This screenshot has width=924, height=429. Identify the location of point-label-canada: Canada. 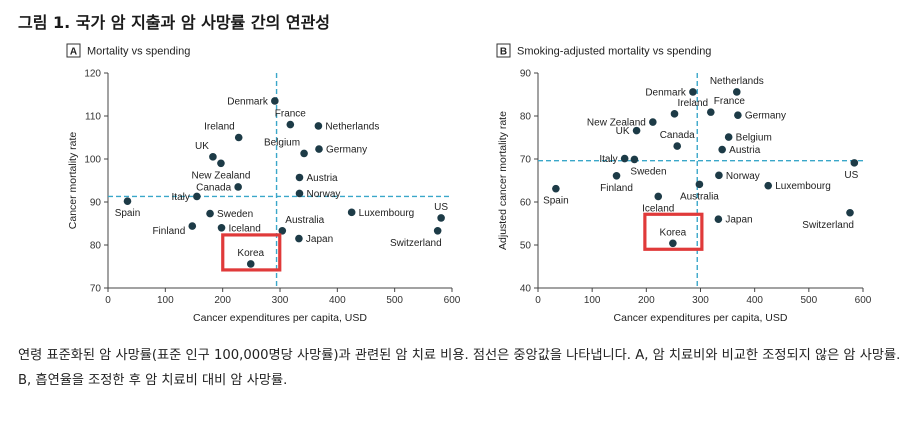
(677, 135).